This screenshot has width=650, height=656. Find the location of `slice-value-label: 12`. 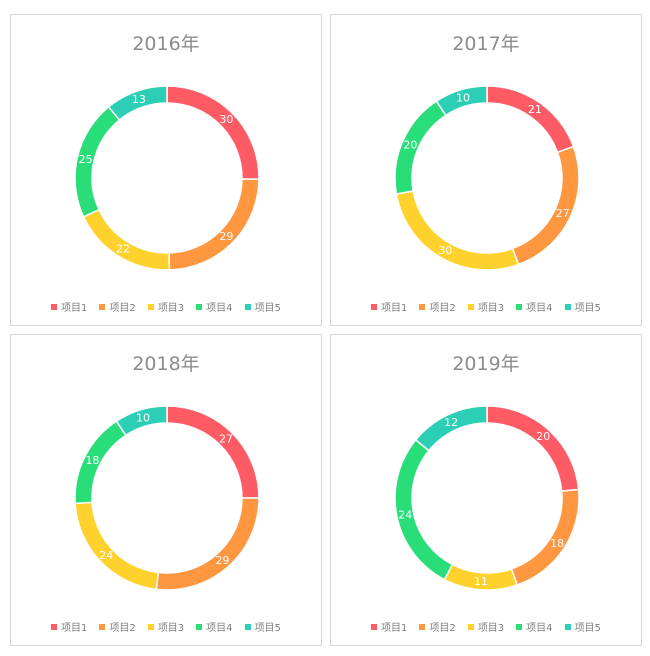

slice-value-label: 12 is located at coordinates (451, 422).